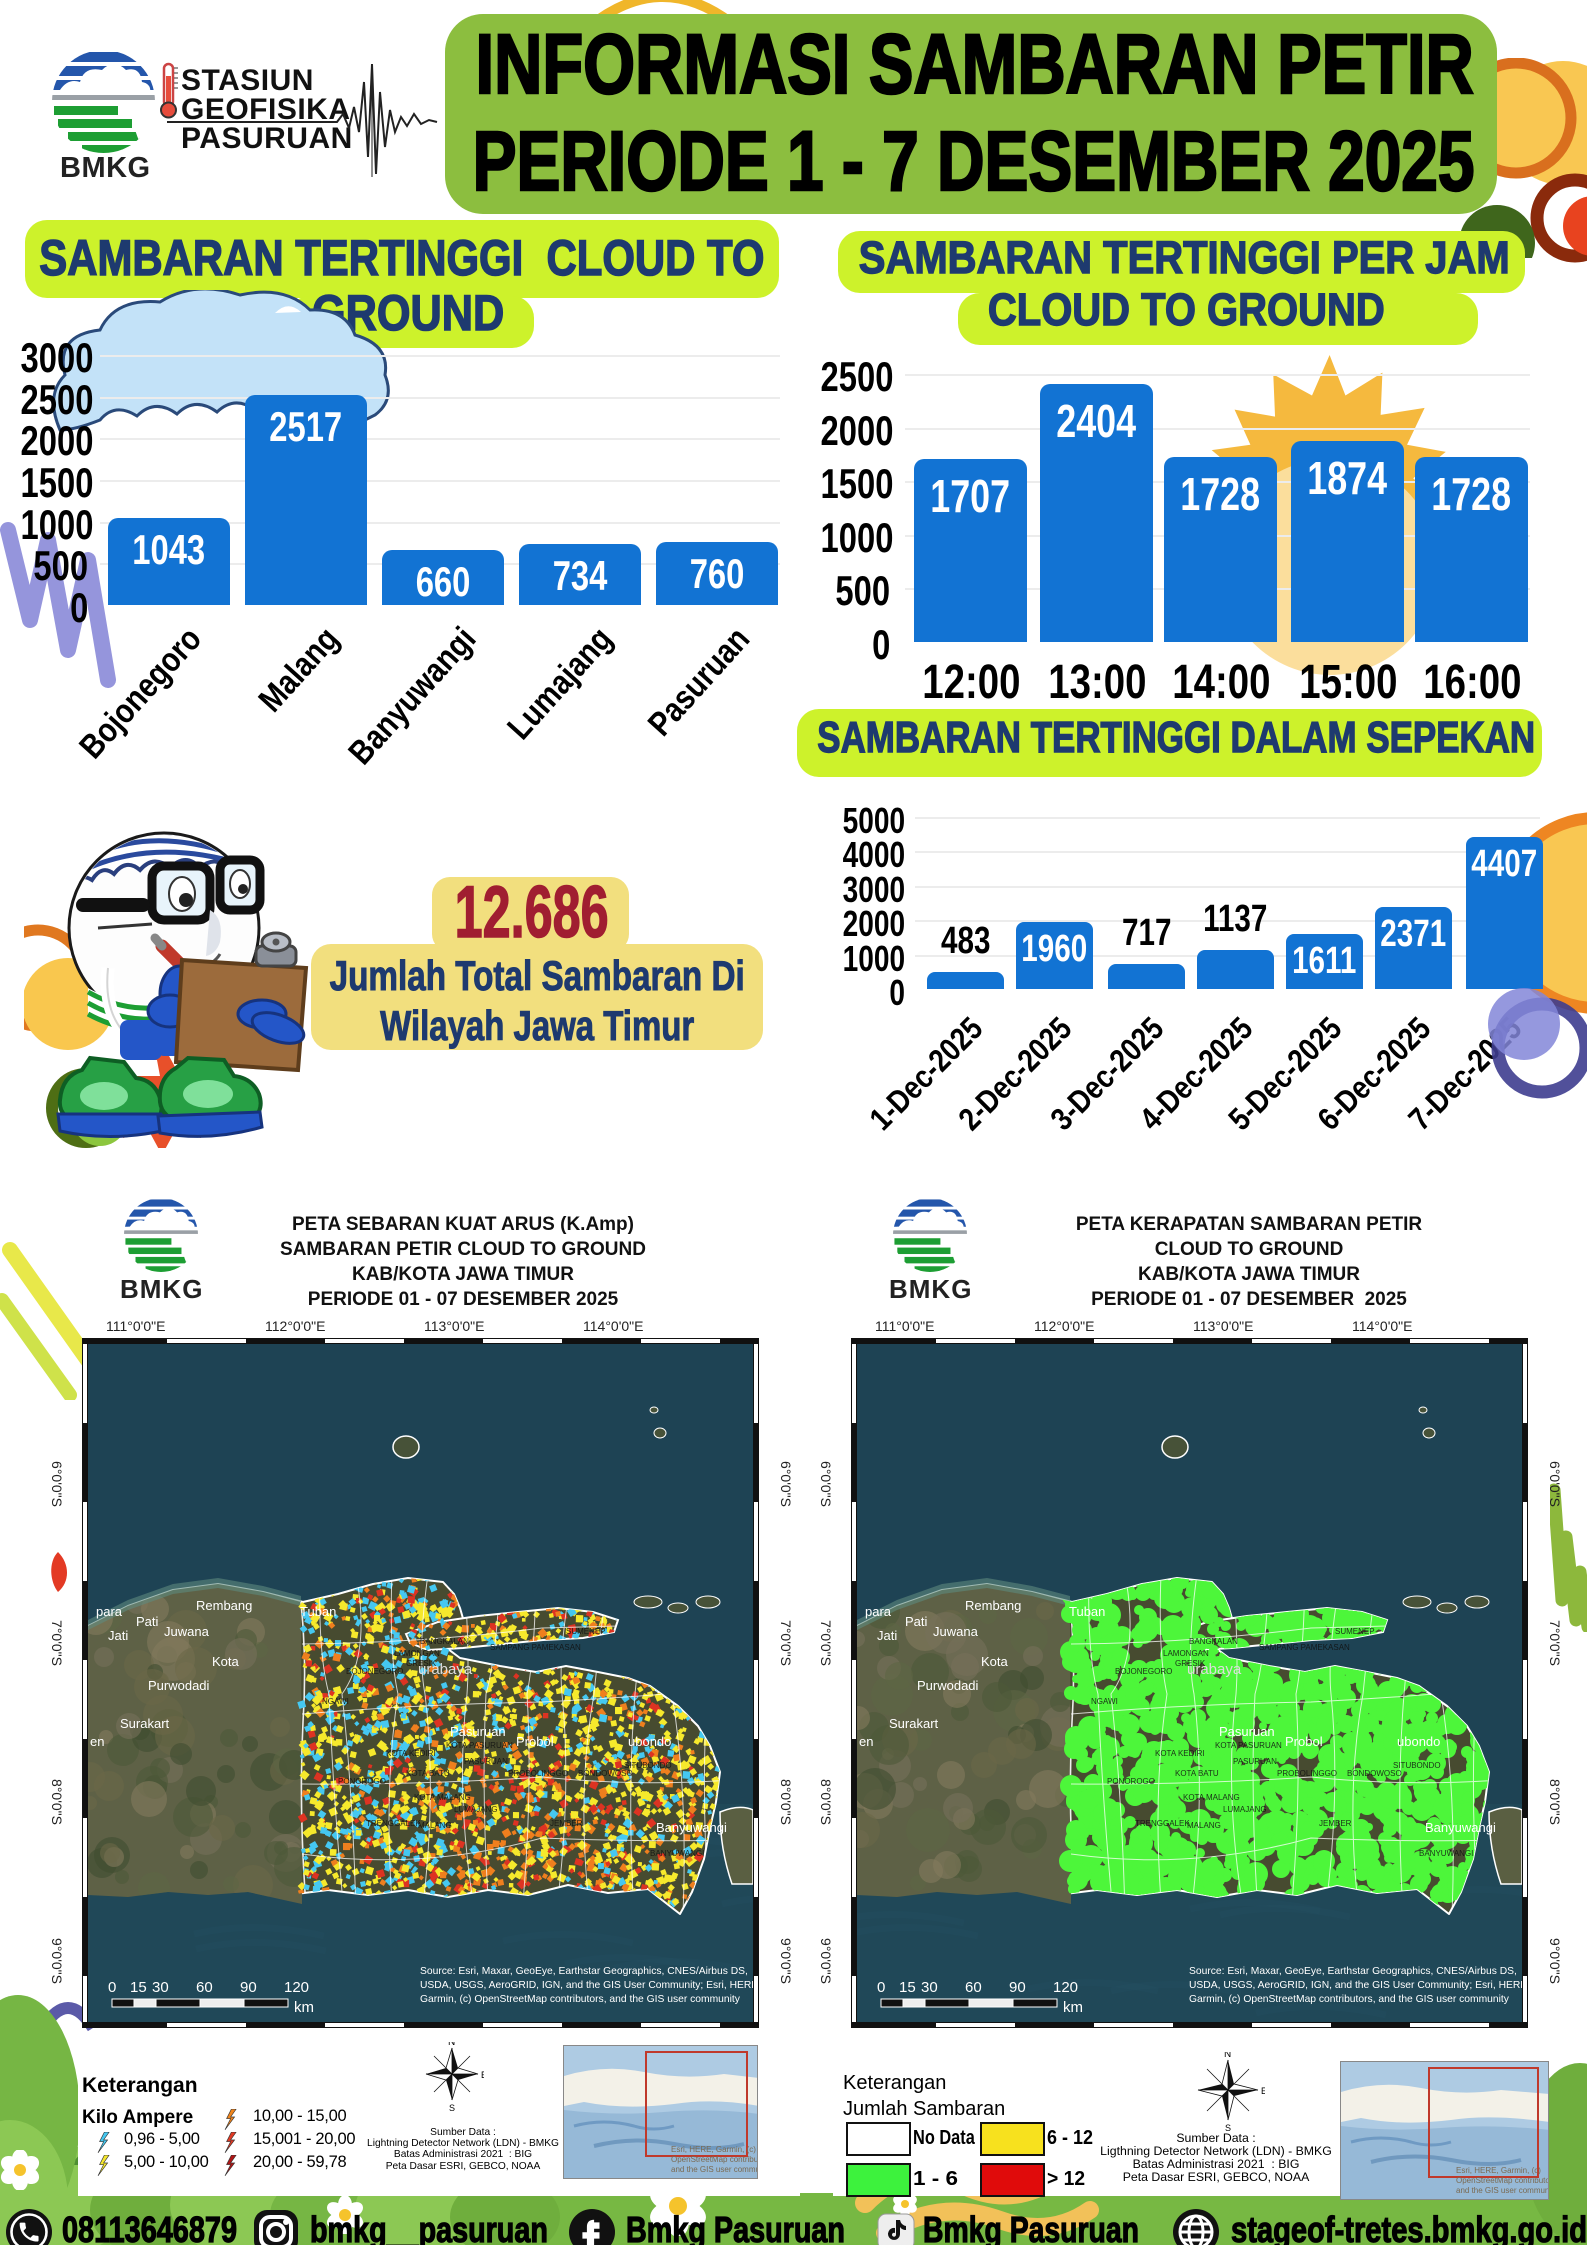 The height and width of the screenshot is (2245, 1587). Describe the element at coordinates (1227, 2056) in the screenshot. I see `svg-text: N` at that location.